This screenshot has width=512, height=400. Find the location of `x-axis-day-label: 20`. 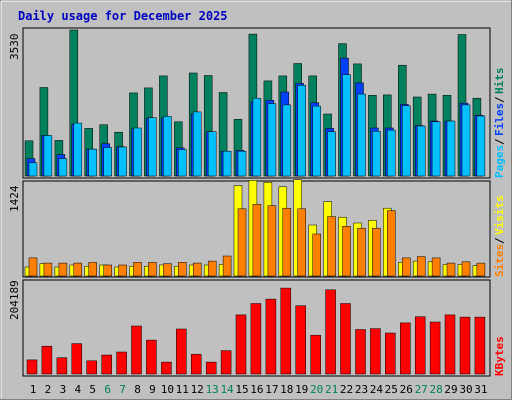

x-axis-day-label: 20 is located at coordinates (316, 389).